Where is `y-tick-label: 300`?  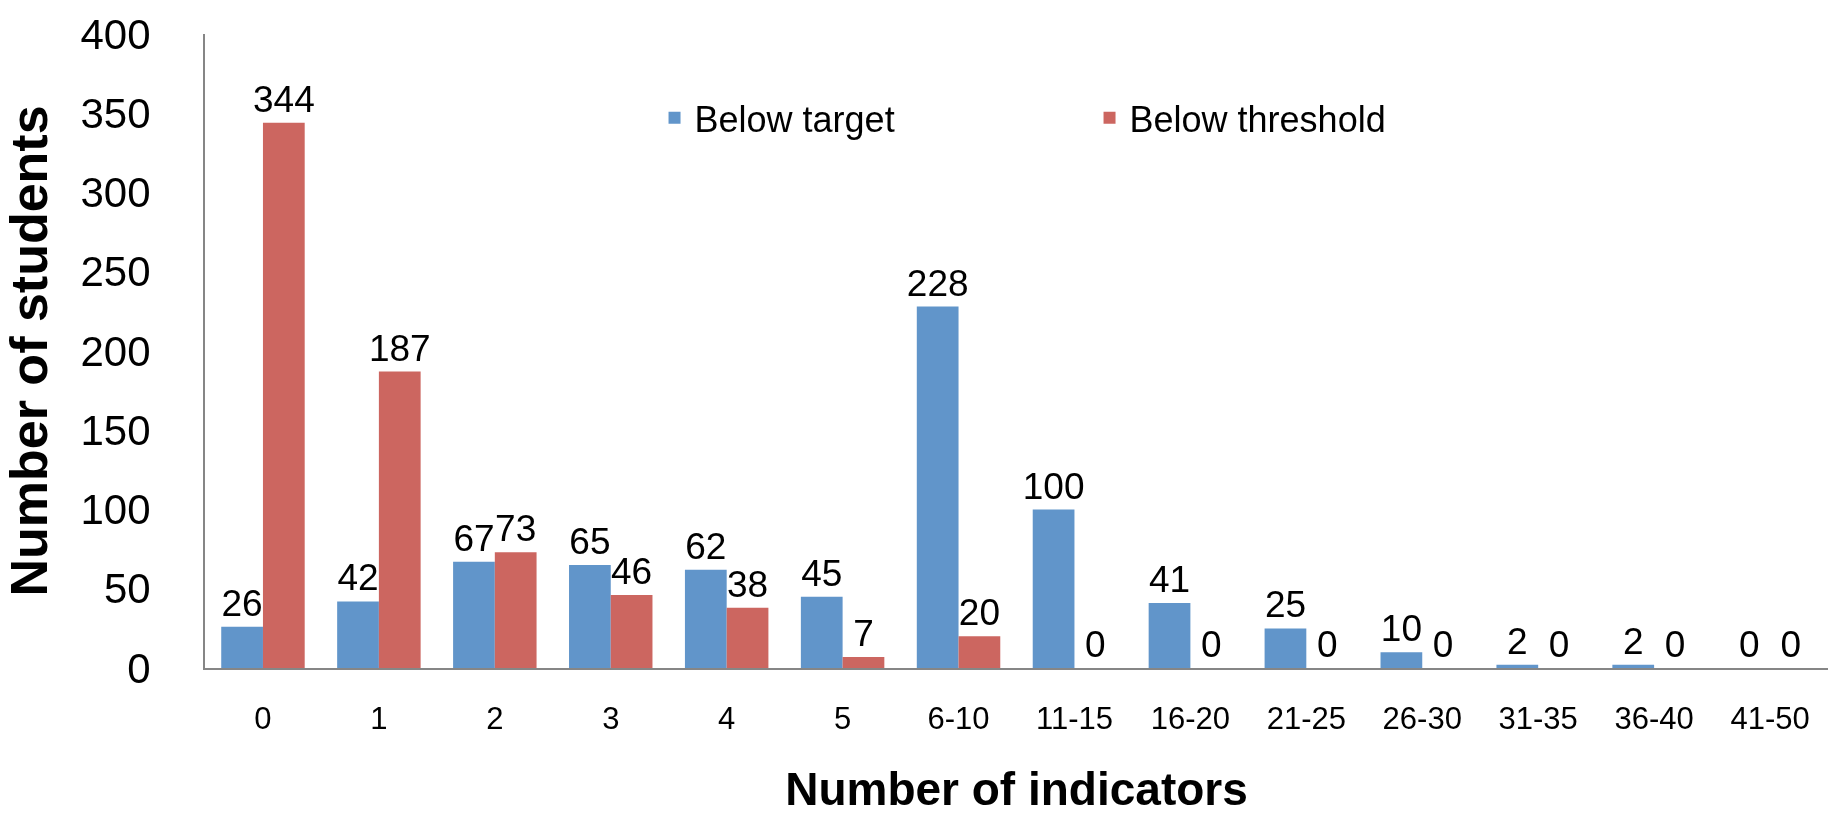 y-tick-label: 300 is located at coordinates (115, 193).